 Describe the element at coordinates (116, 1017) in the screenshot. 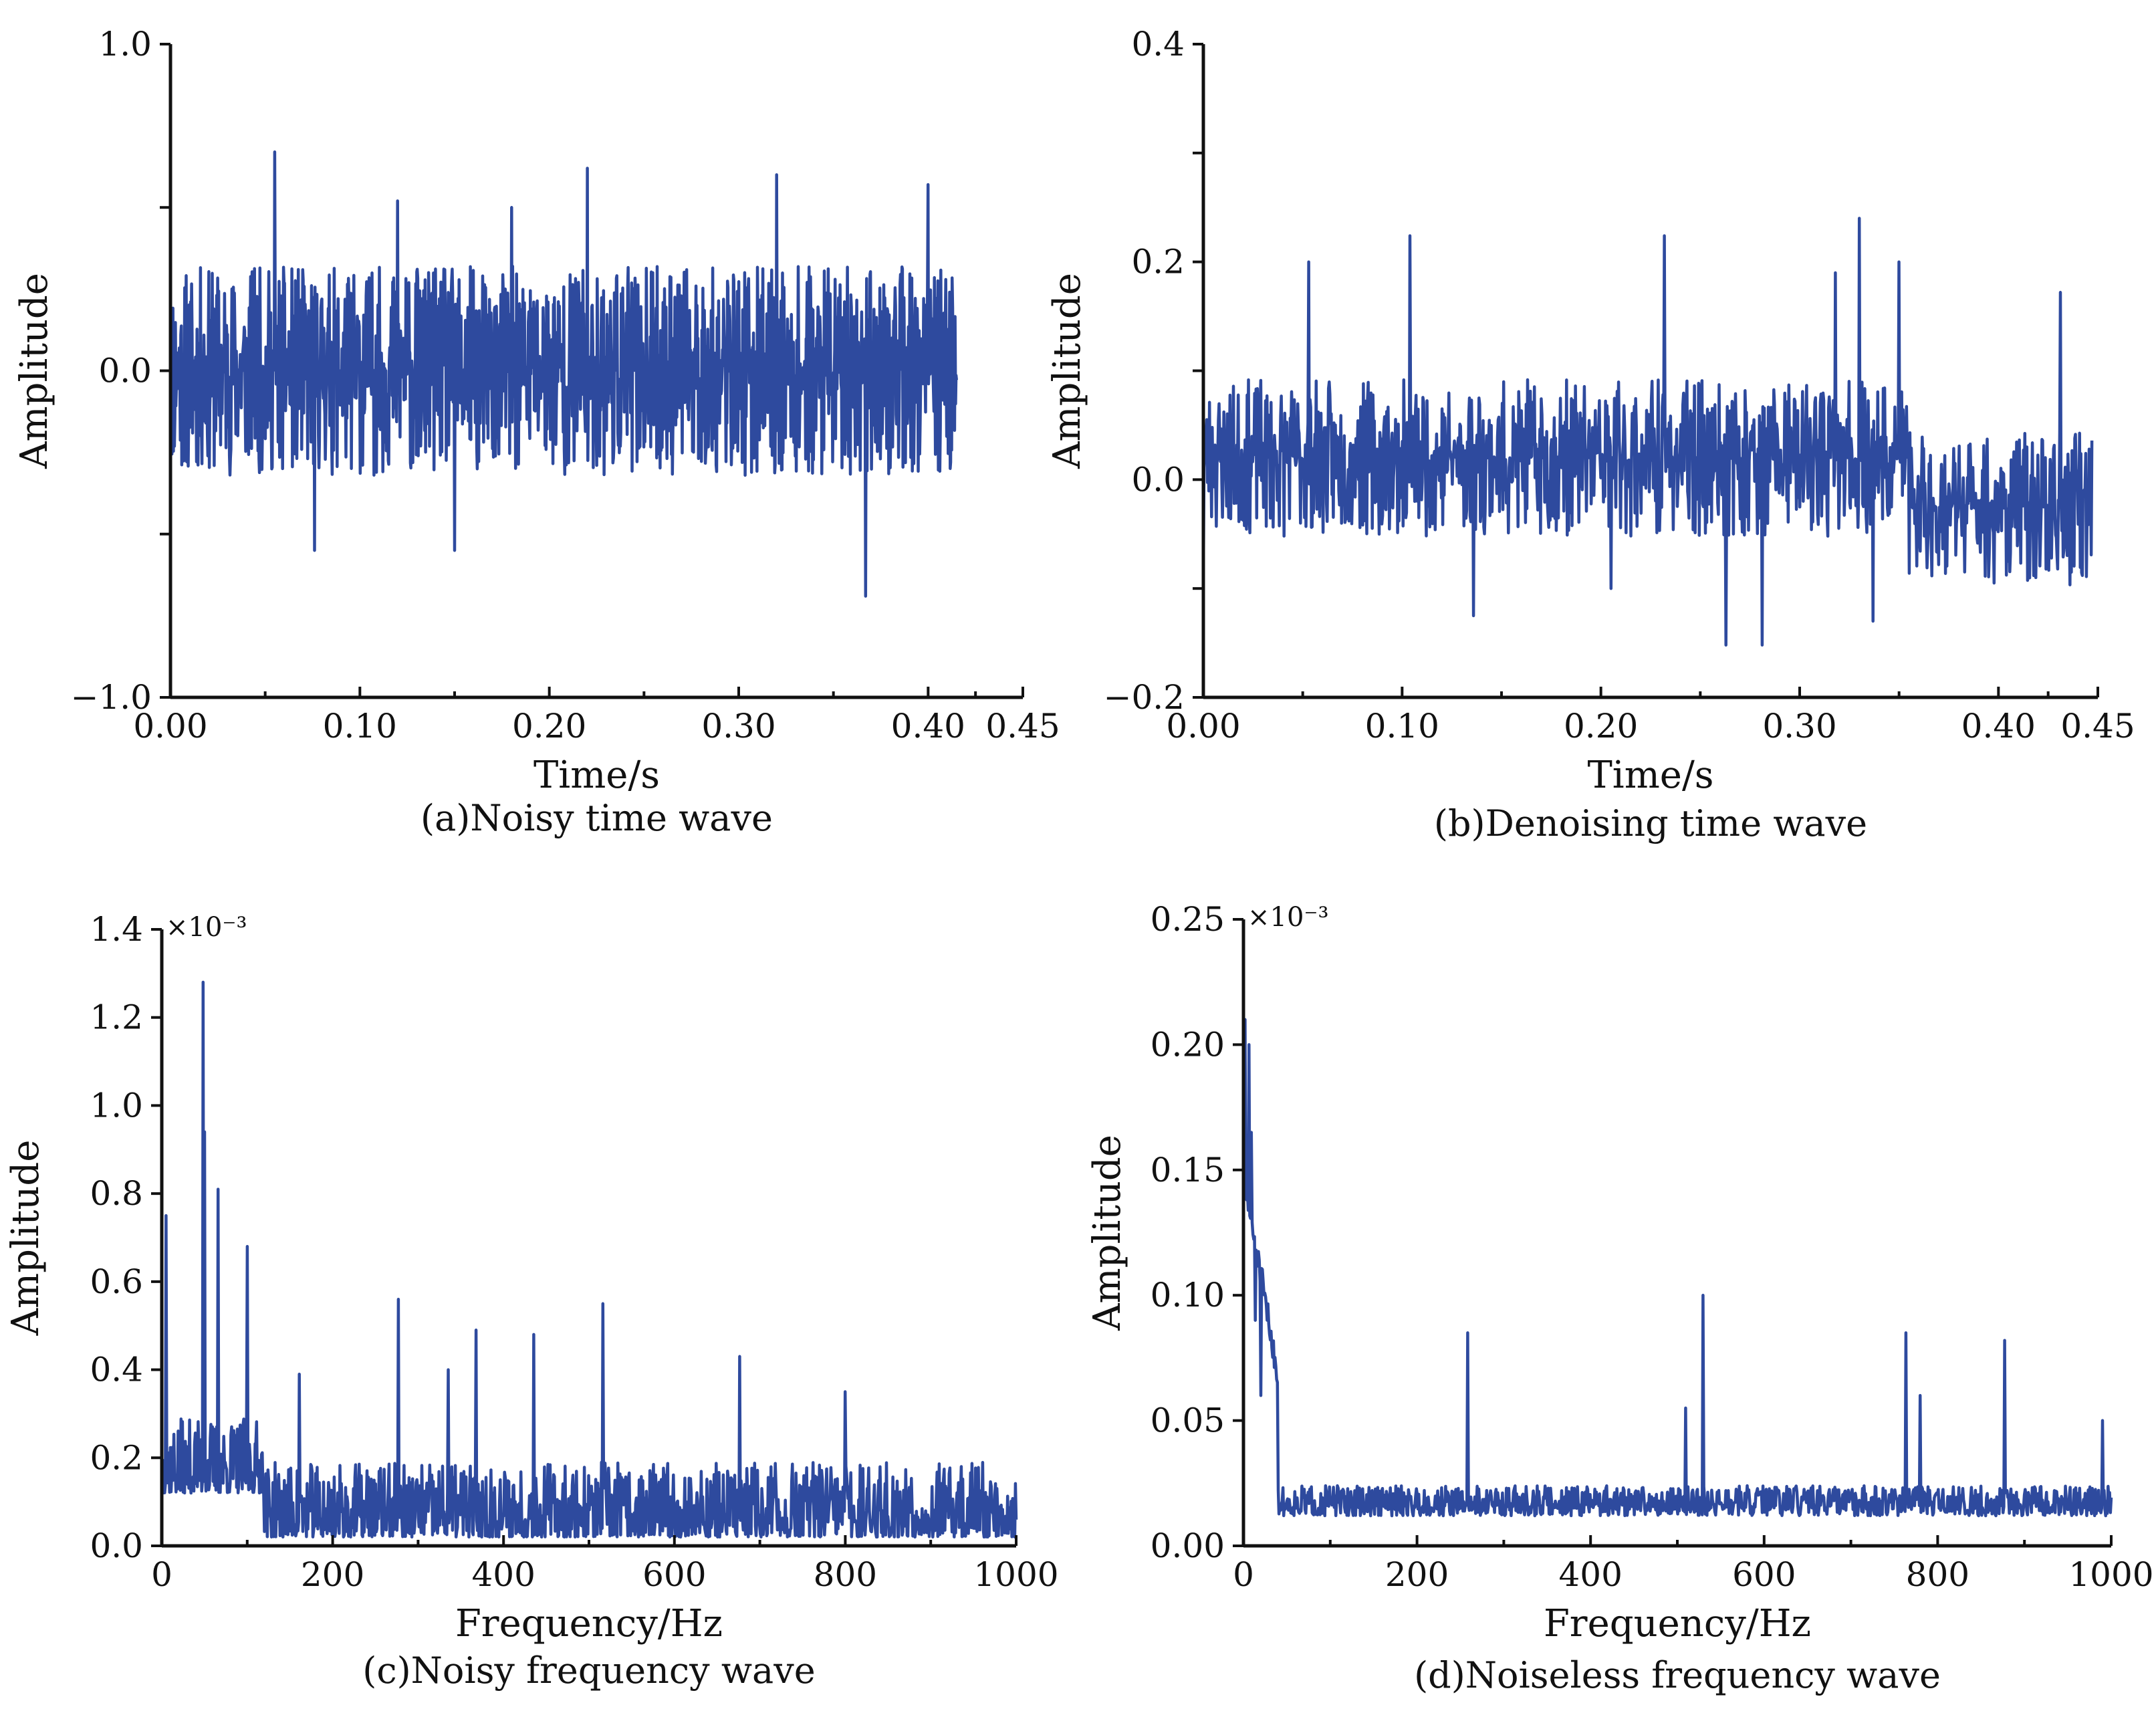

I see `y-tick-label: 1.2` at that location.